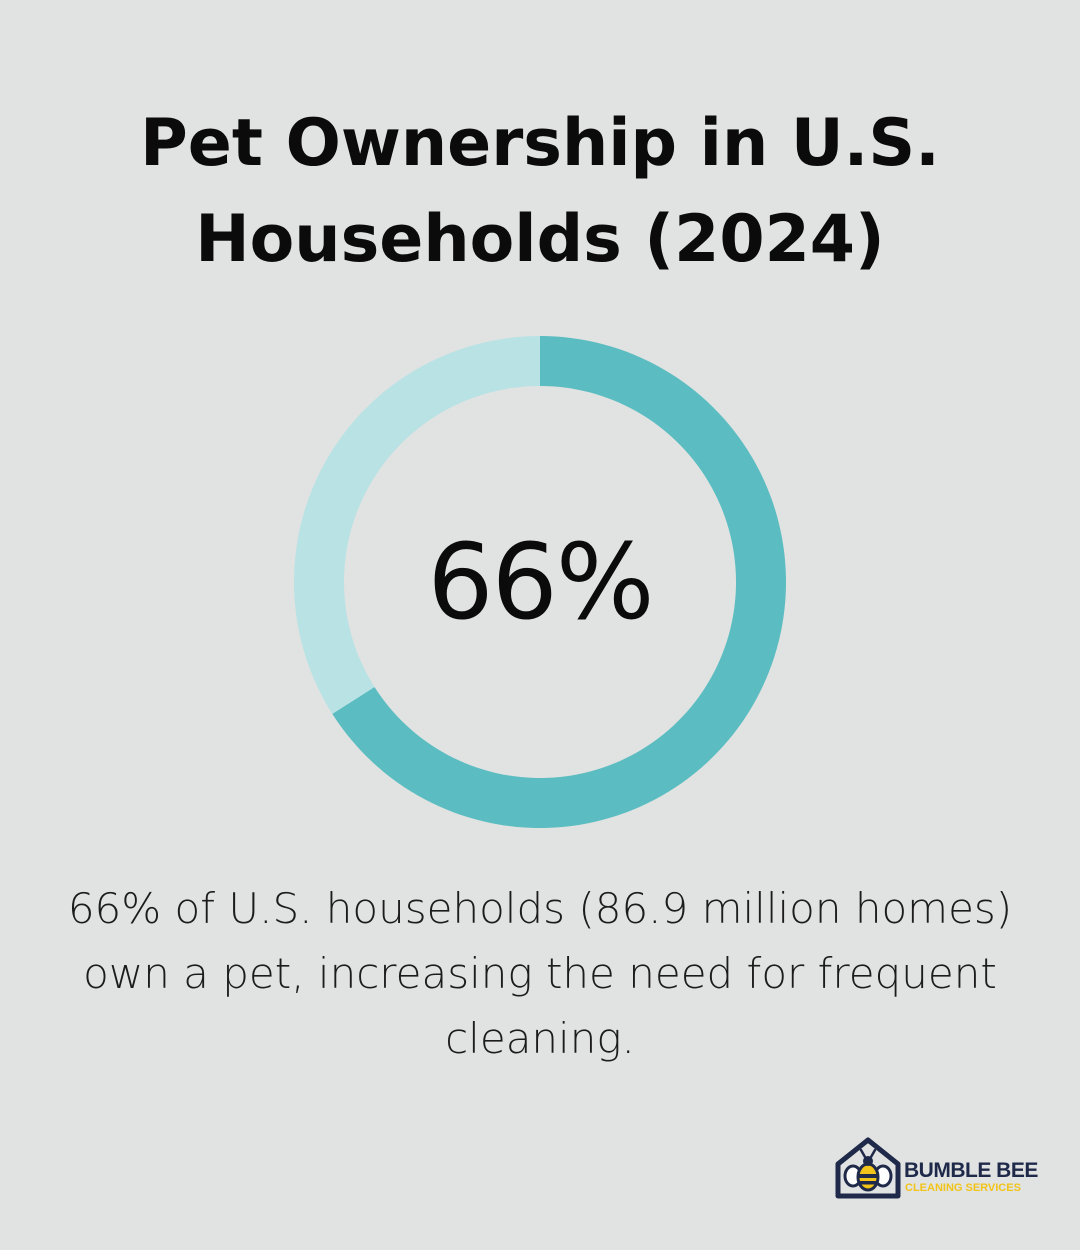 This screenshot has width=1080, height=1250. I want to click on donut-slice-remainder, so click(417, 525).